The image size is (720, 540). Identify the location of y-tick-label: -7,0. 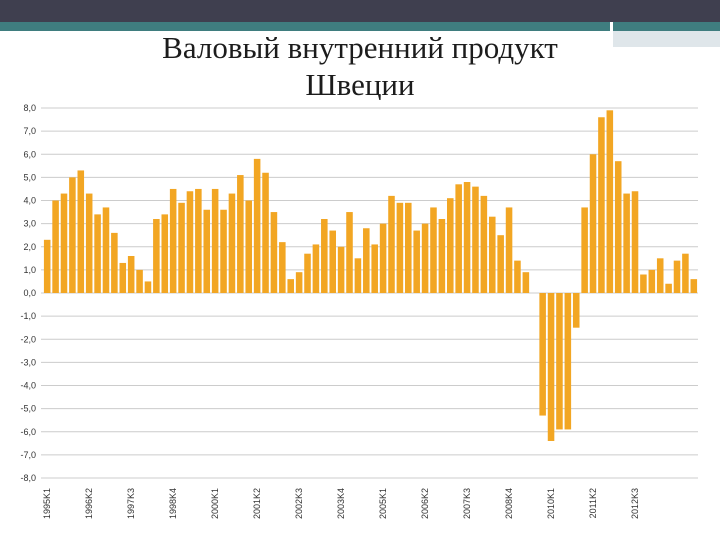
(28, 455).